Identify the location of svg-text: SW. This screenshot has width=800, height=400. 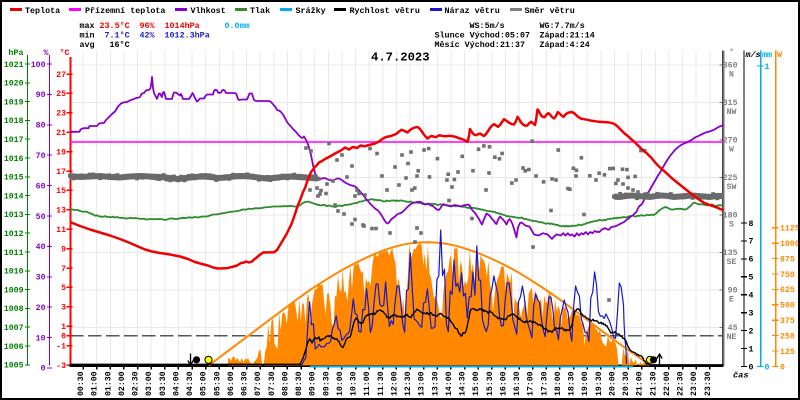
(732, 187).